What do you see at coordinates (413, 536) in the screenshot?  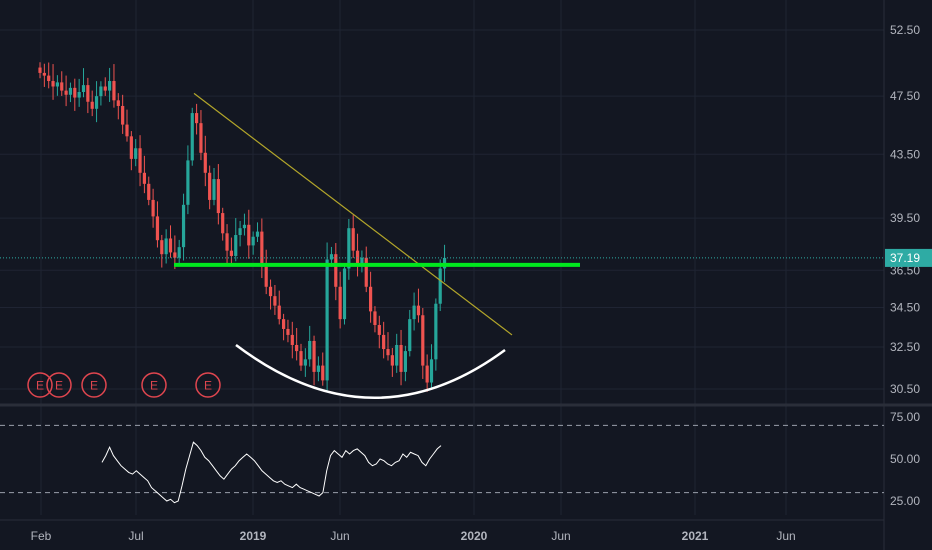 I see `time-axis: Feb Jul 2019 Jun 2020 Jun 2021 Jun` at bounding box center [413, 536].